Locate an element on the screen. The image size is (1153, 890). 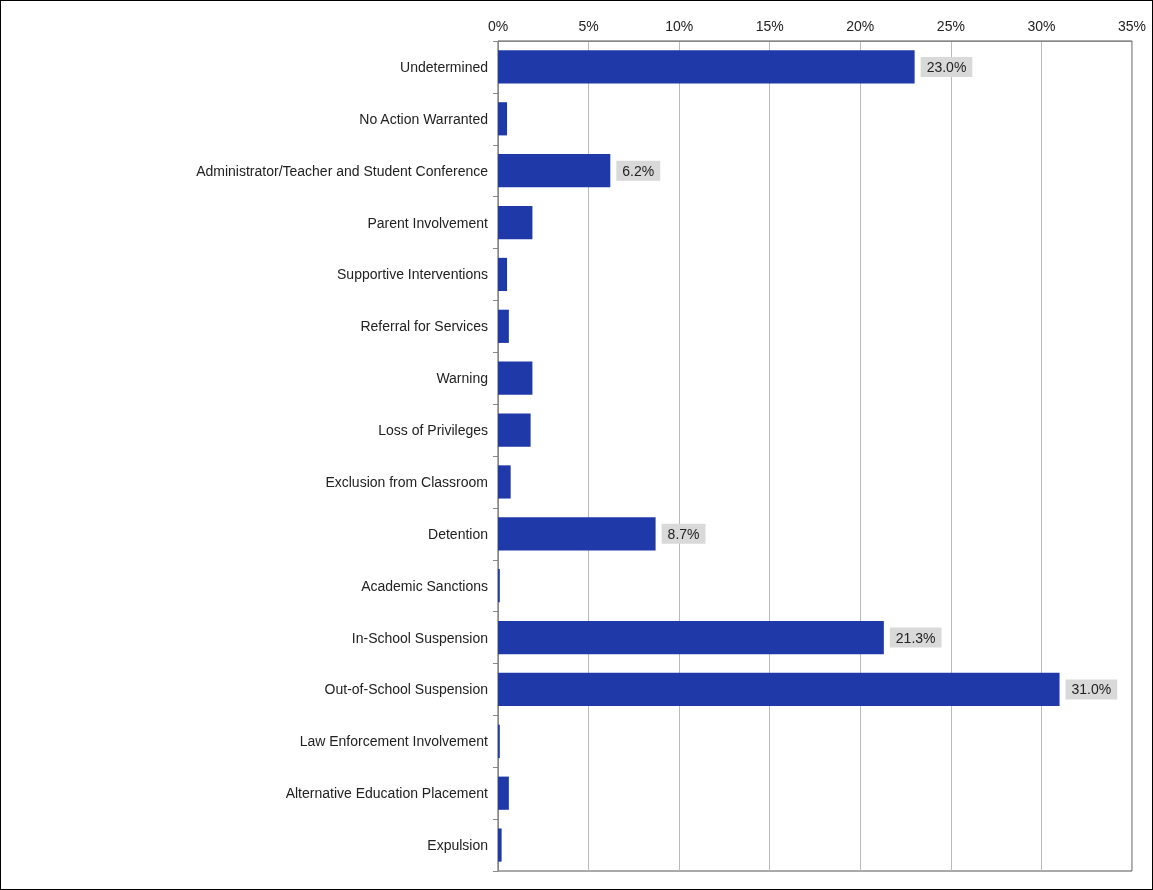
y-tick-label: Academic Sanctions is located at coordinates (424, 585).